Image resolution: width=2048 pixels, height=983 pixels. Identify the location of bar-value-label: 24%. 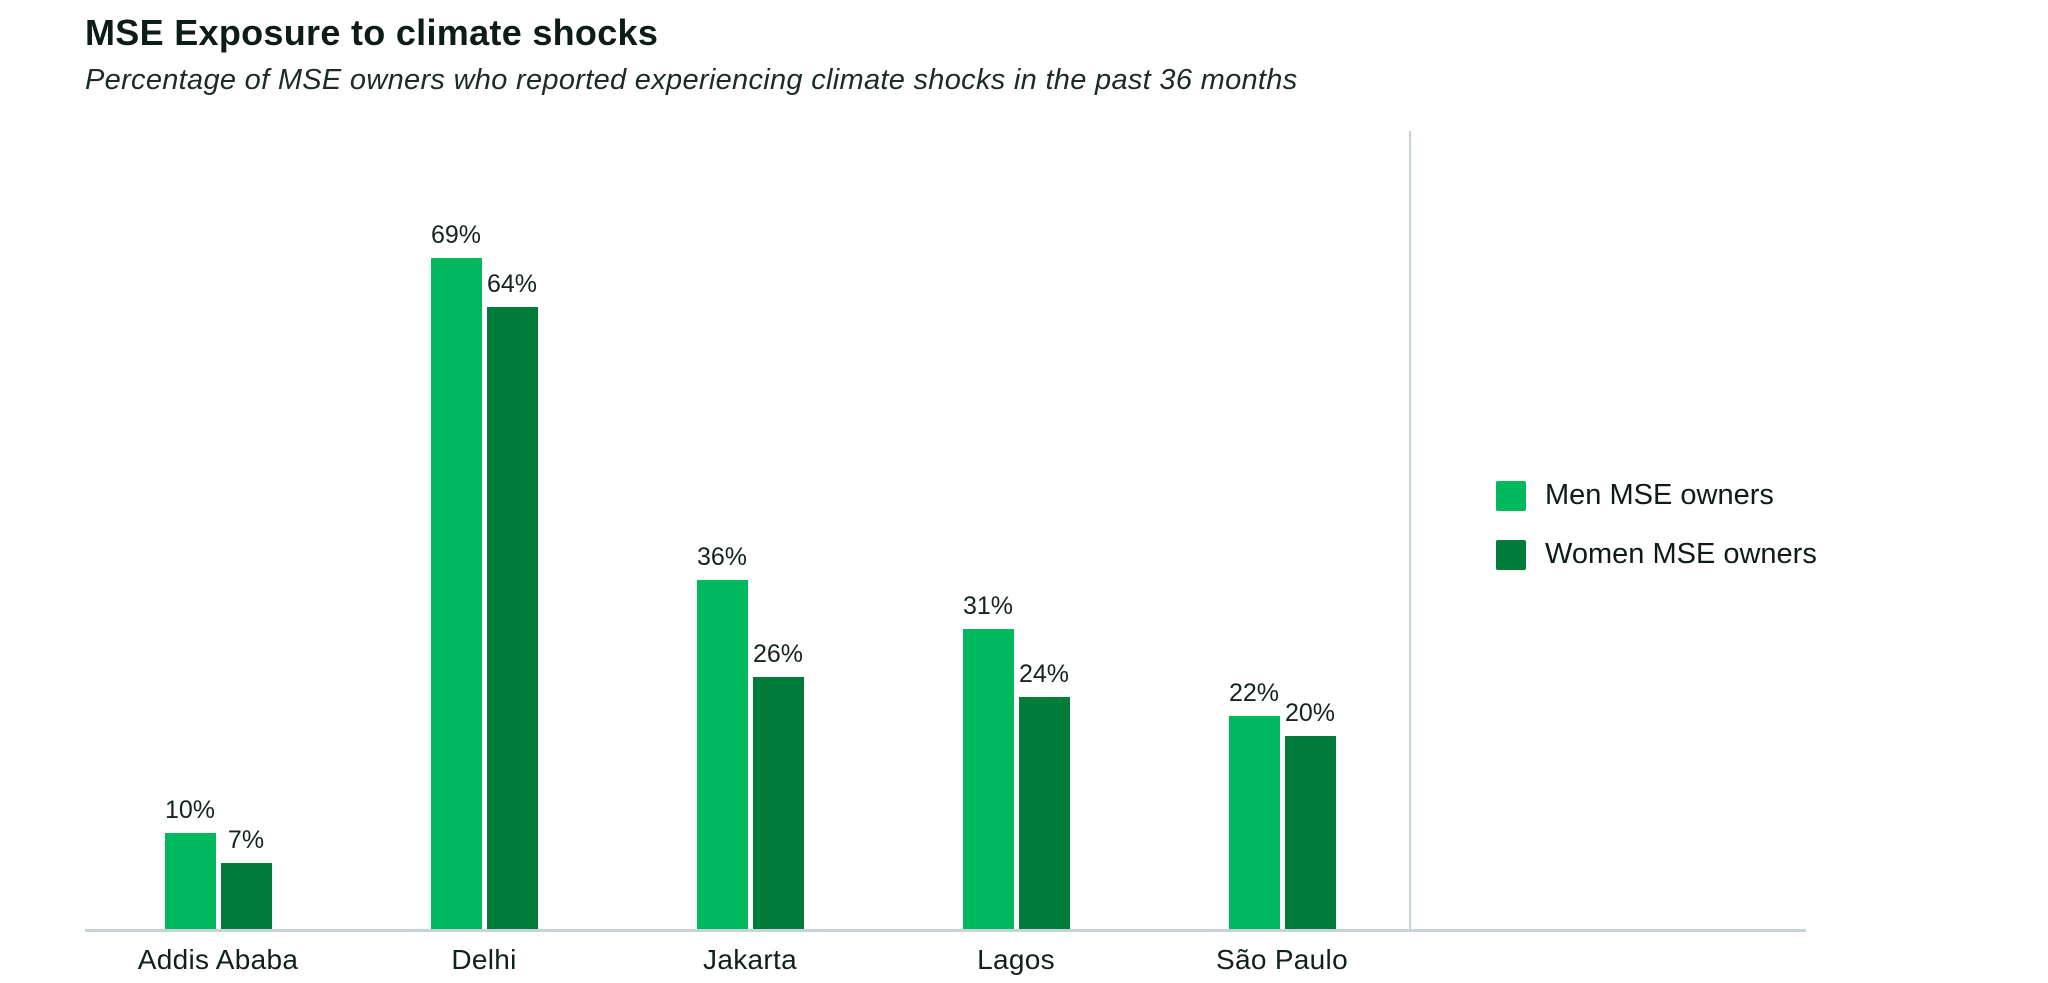
(1044, 674).